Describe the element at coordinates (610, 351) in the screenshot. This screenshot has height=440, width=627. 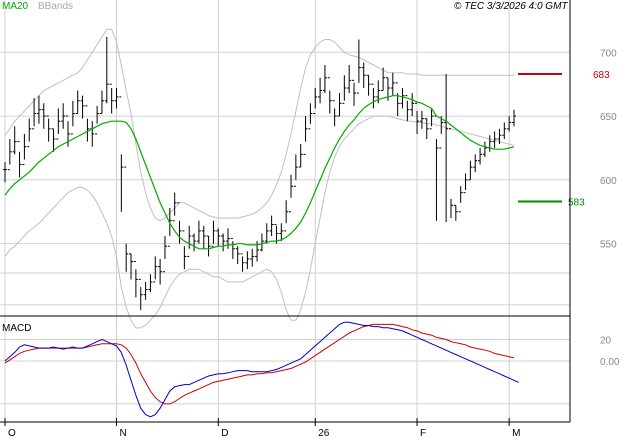
I see `macd-y-axis: 200.00` at that location.